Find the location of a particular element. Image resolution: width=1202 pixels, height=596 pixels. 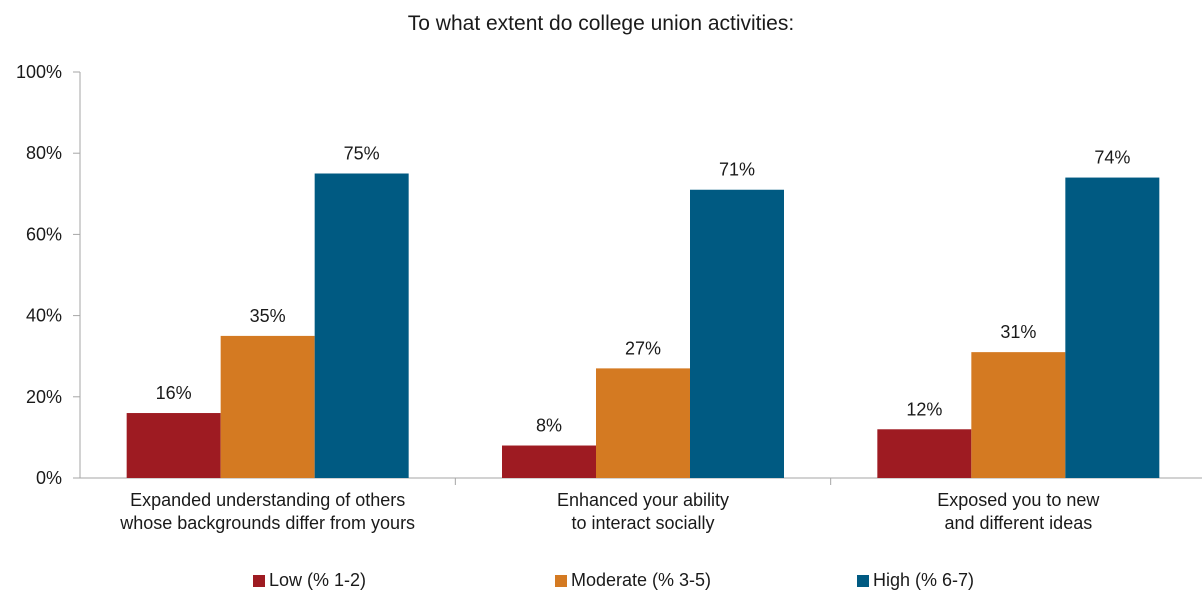

legend-swatch-moderate is located at coordinates (561, 580).